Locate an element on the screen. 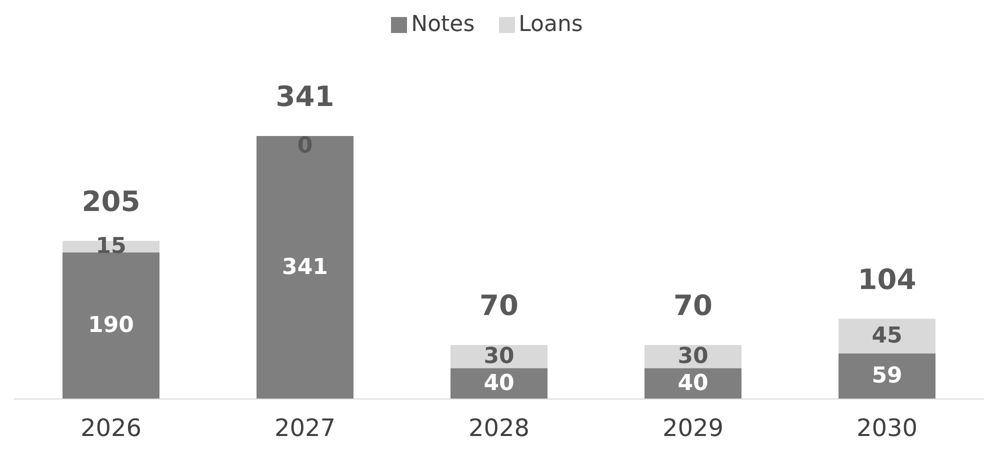  total-label: 341 is located at coordinates (305, 96).